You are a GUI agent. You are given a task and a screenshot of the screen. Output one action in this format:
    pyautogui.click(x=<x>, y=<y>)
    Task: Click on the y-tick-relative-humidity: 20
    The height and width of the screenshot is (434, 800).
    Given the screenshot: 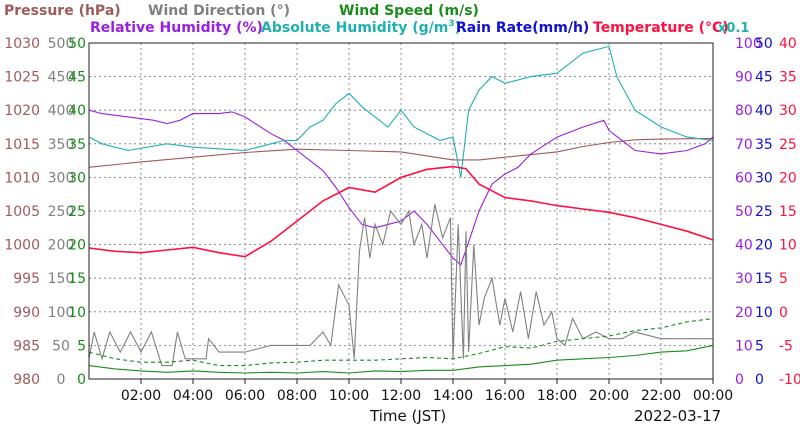 What is the action you would take?
    pyautogui.click(x=744, y=313)
    